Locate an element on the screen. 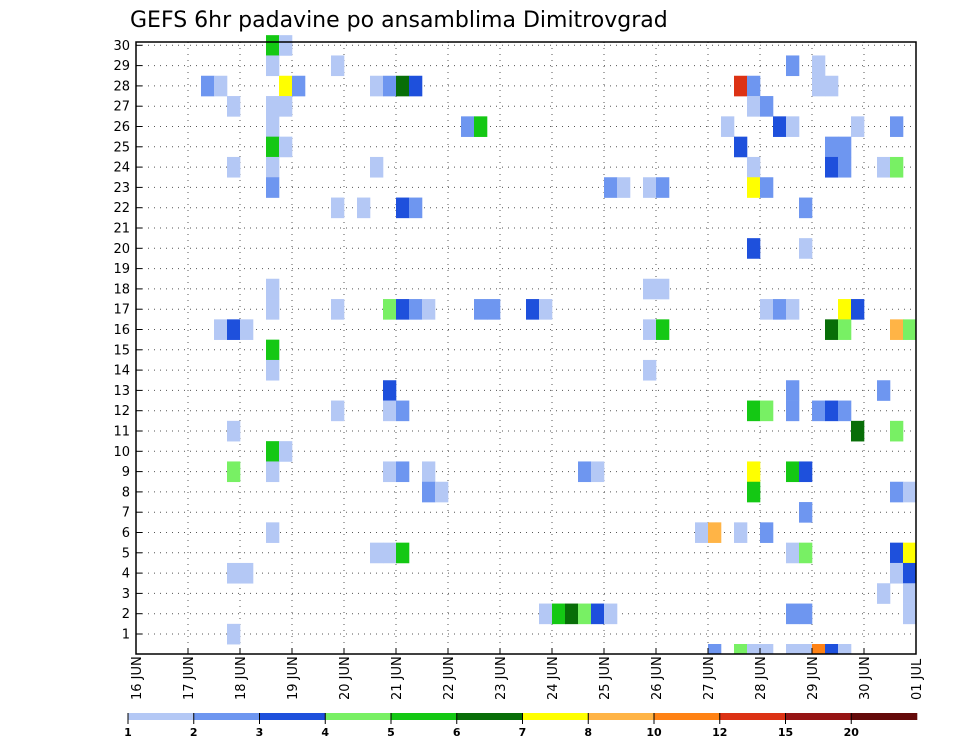 This screenshot has height=742, width=960. y-tick-label: 15 is located at coordinates (121, 350).